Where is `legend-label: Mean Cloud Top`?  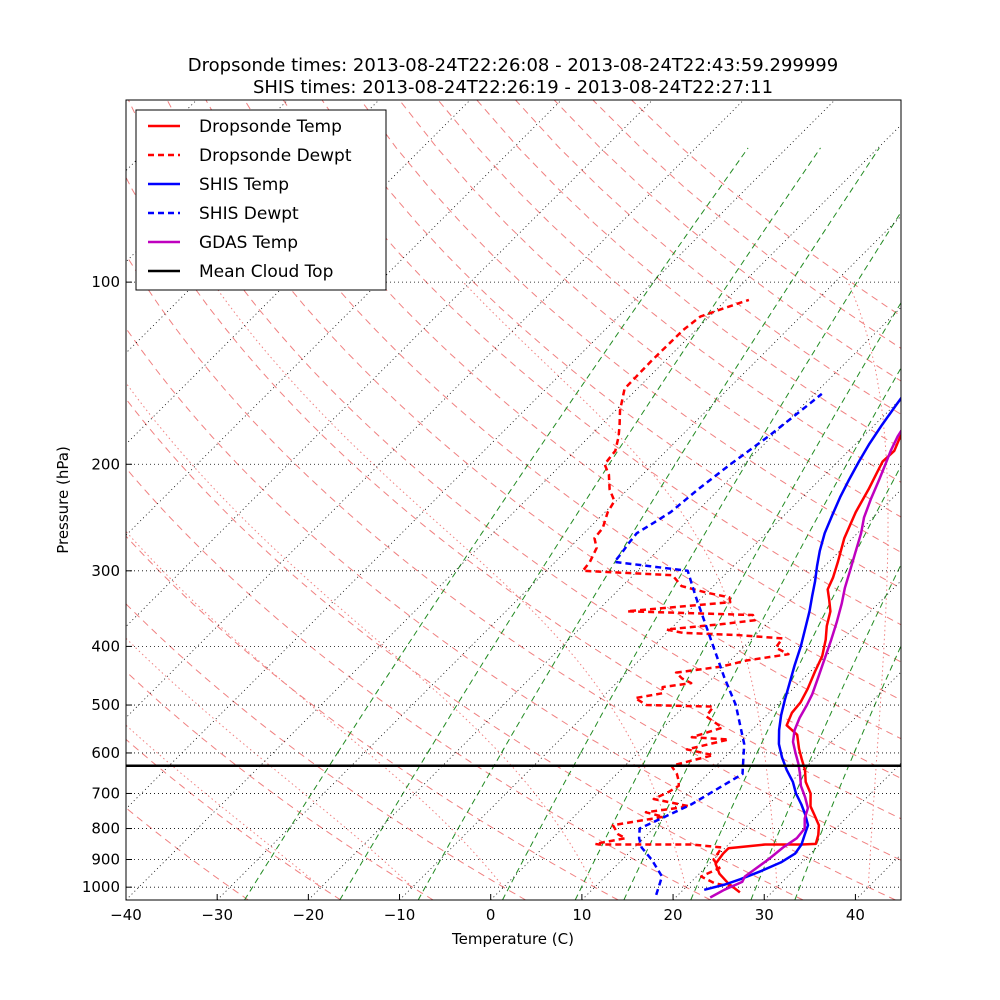
legend-label: Mean Cloud Top is located at coordinates (266, 272).